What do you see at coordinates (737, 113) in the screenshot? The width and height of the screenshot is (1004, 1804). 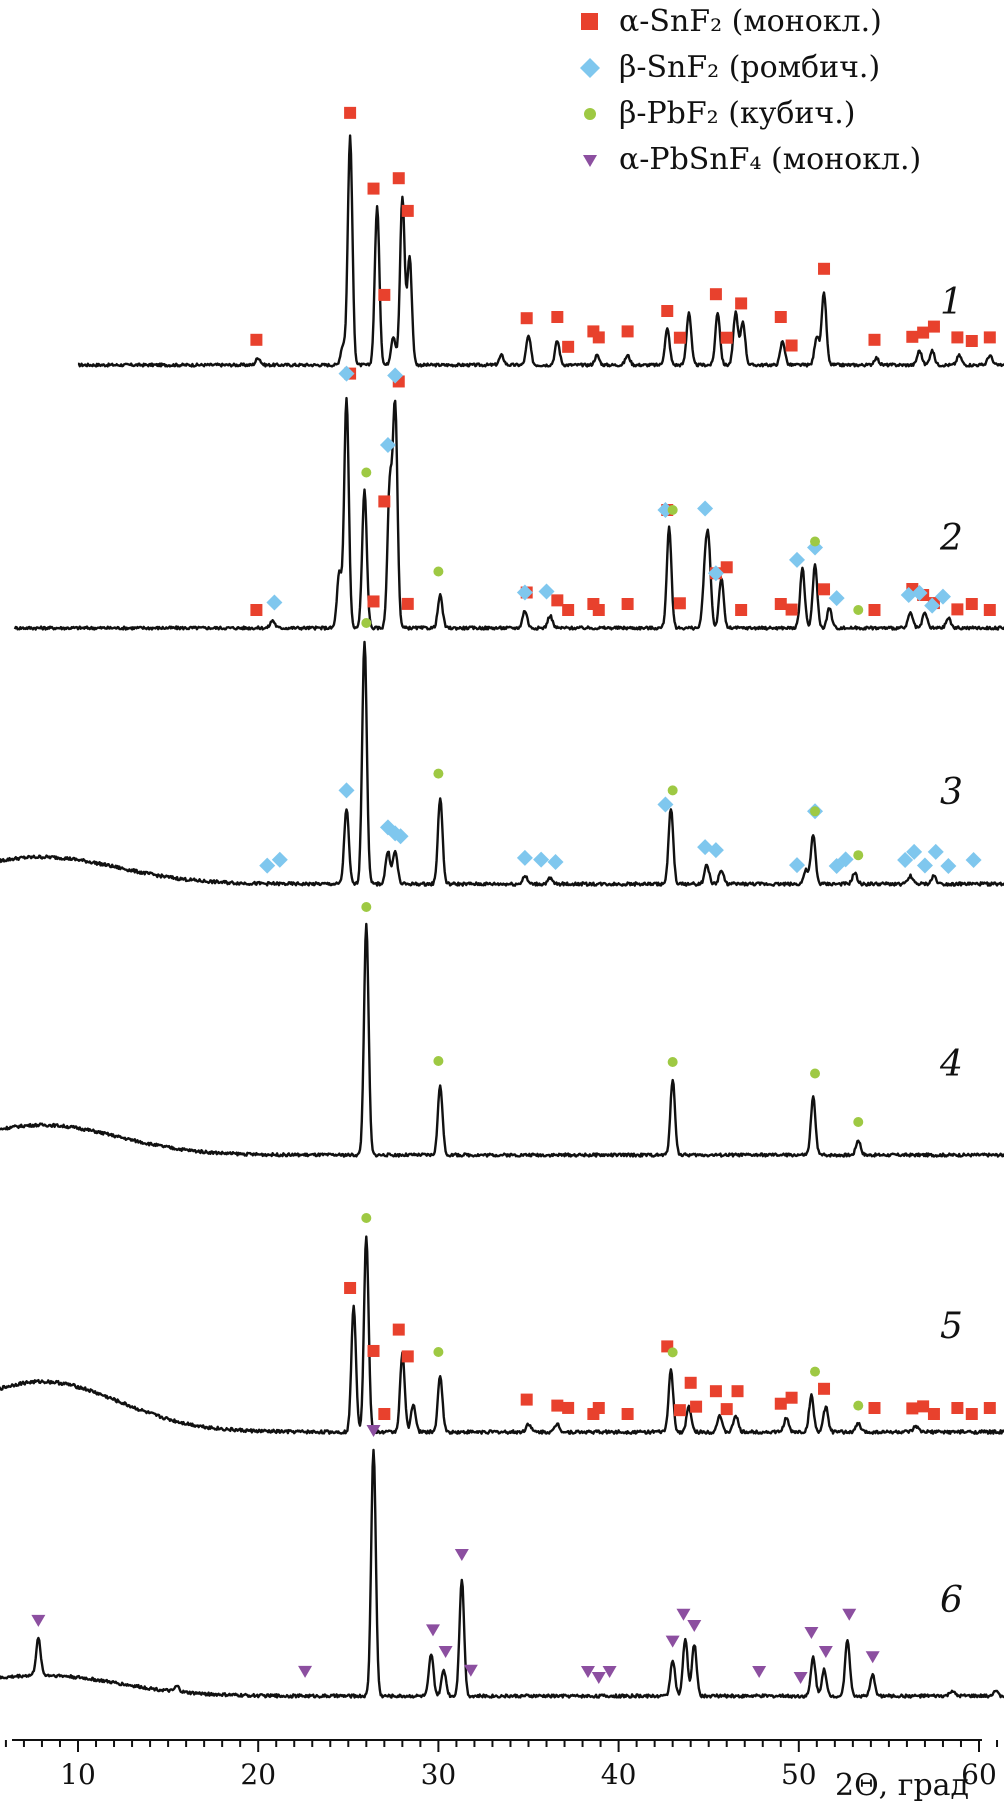 I see `legend-label-b-pbf2: β-PbF₂ (кубич.)` at bounding box center [737, 113].